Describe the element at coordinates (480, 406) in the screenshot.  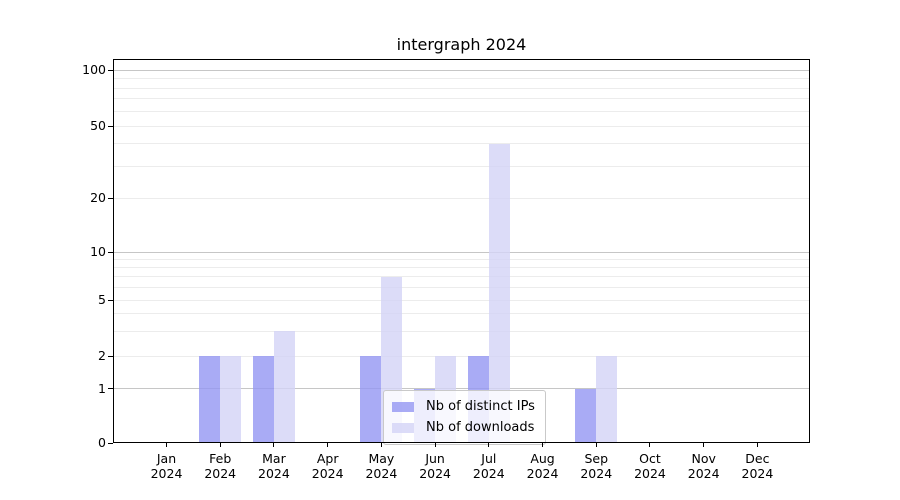
I see `legend-label-distinct-ips: Nb of distinct IPs` at that location.